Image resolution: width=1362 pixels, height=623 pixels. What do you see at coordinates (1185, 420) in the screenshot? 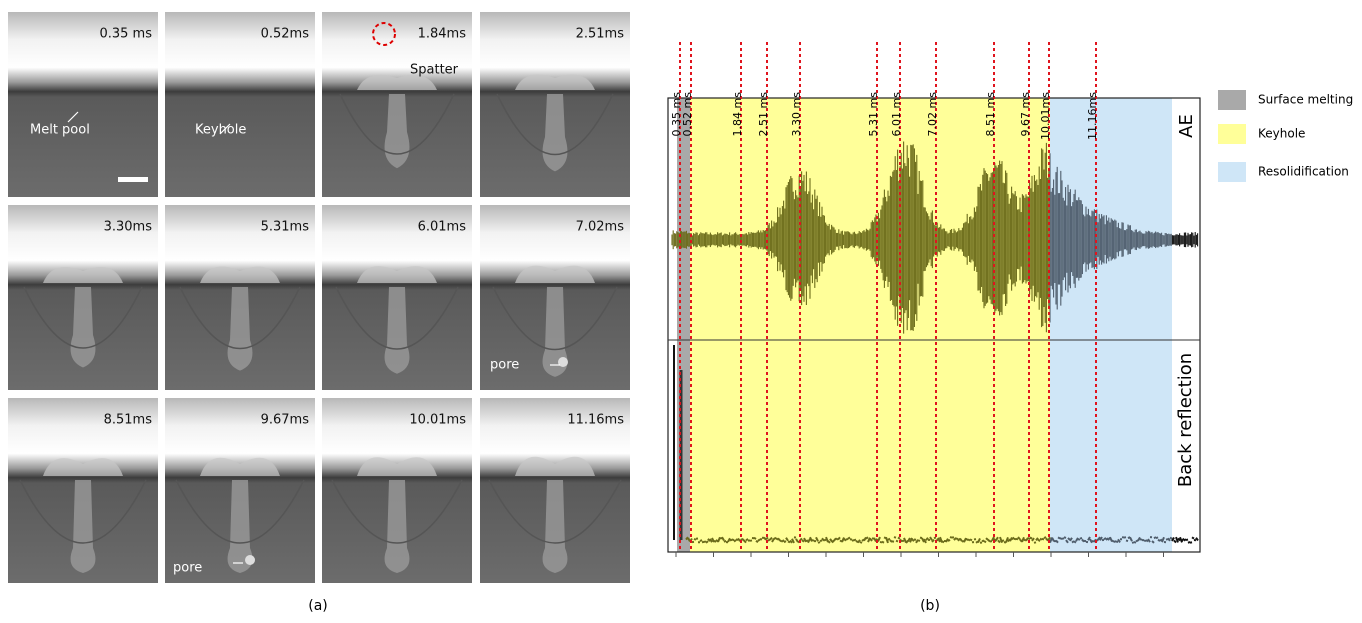
I see `signal-label: Back reflection` at bounding box center [1185, 420].